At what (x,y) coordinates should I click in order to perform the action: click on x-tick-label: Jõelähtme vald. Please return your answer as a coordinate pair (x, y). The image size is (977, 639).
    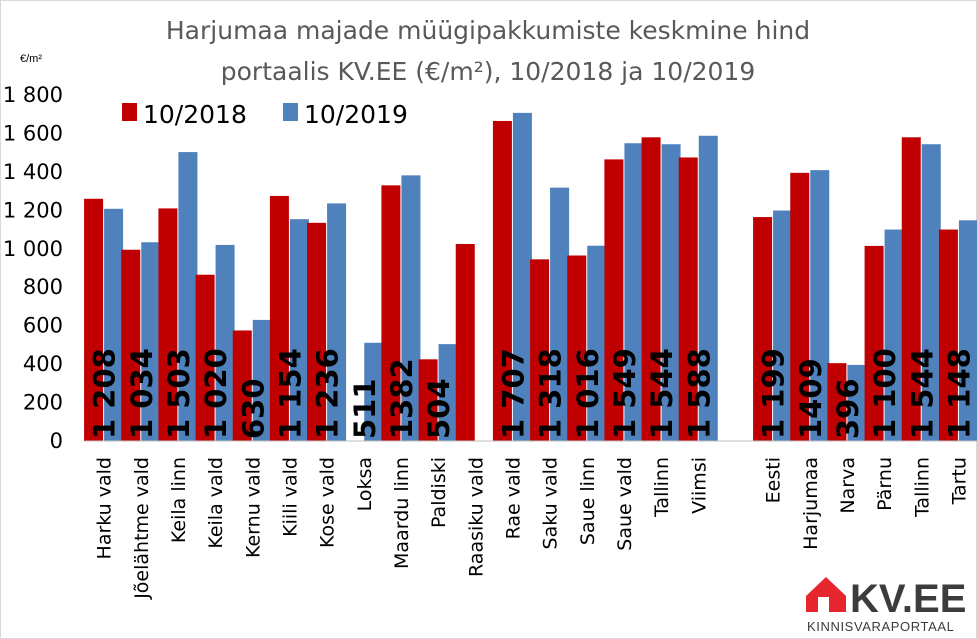
    Looking at the image, I should click on (142, 528).